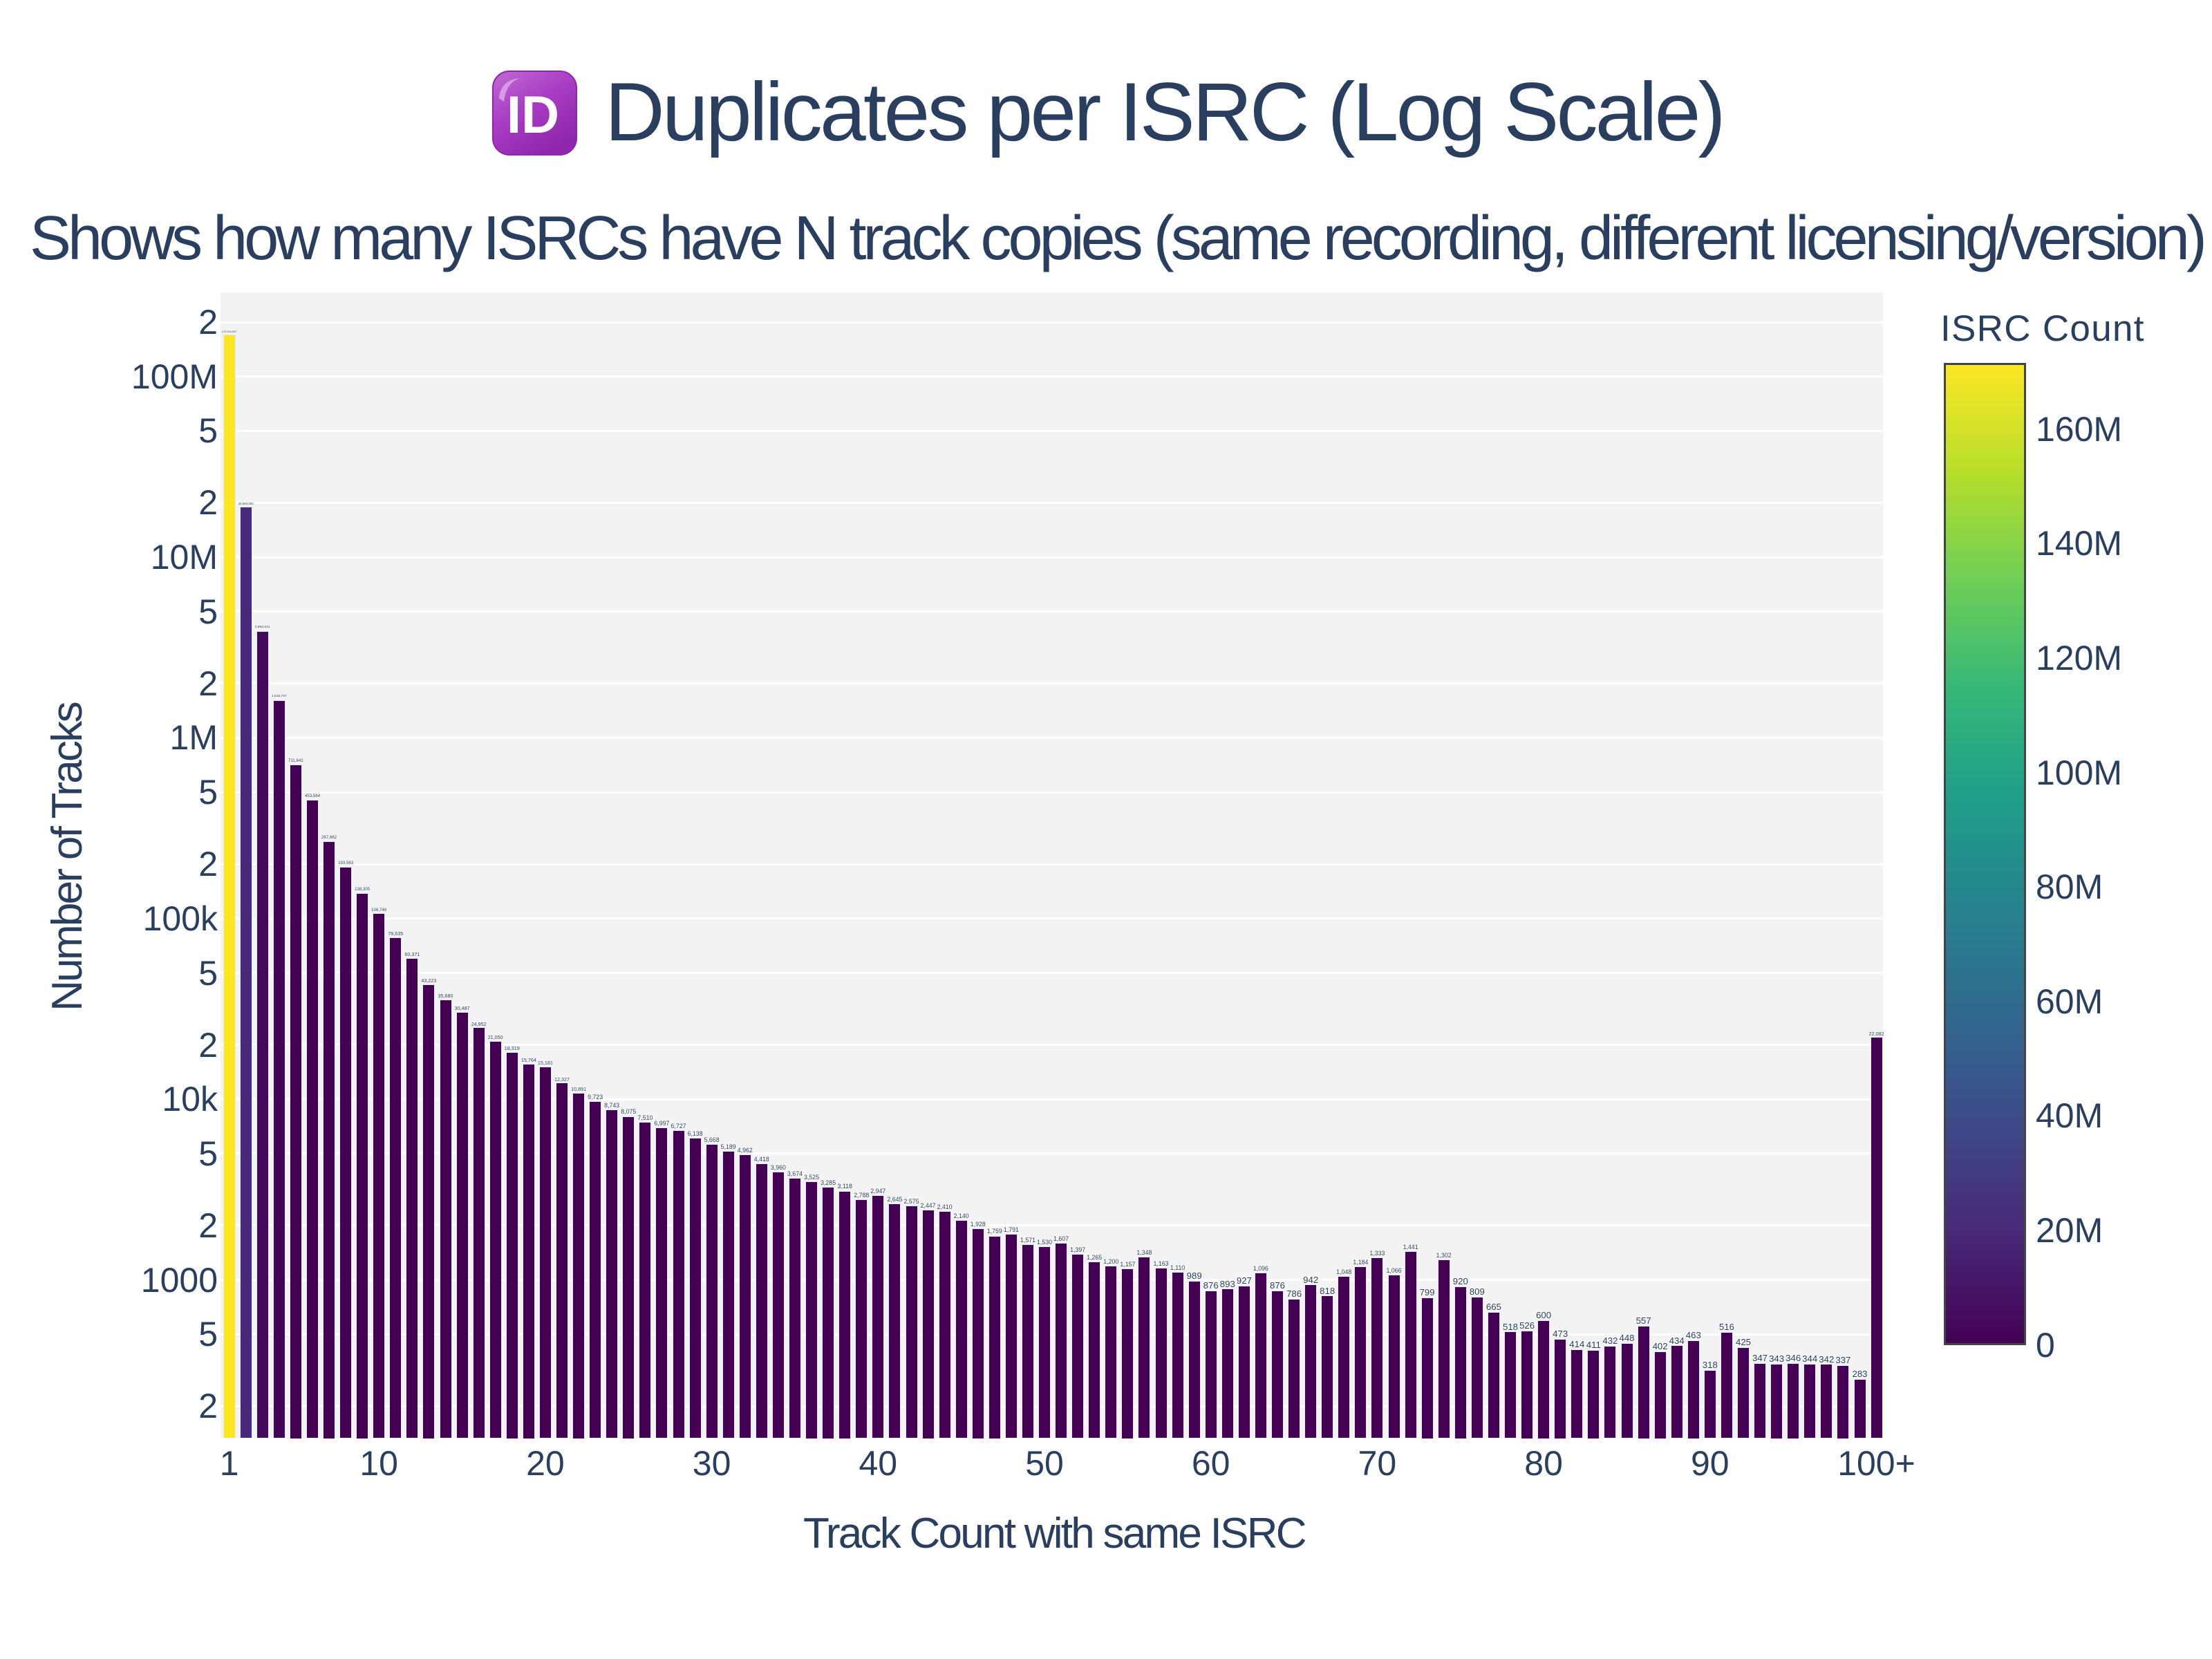  What do you see at coordinates (533, 115) in the screenshot?
I see `svg-text: ID` at bounding box center [533, 115].